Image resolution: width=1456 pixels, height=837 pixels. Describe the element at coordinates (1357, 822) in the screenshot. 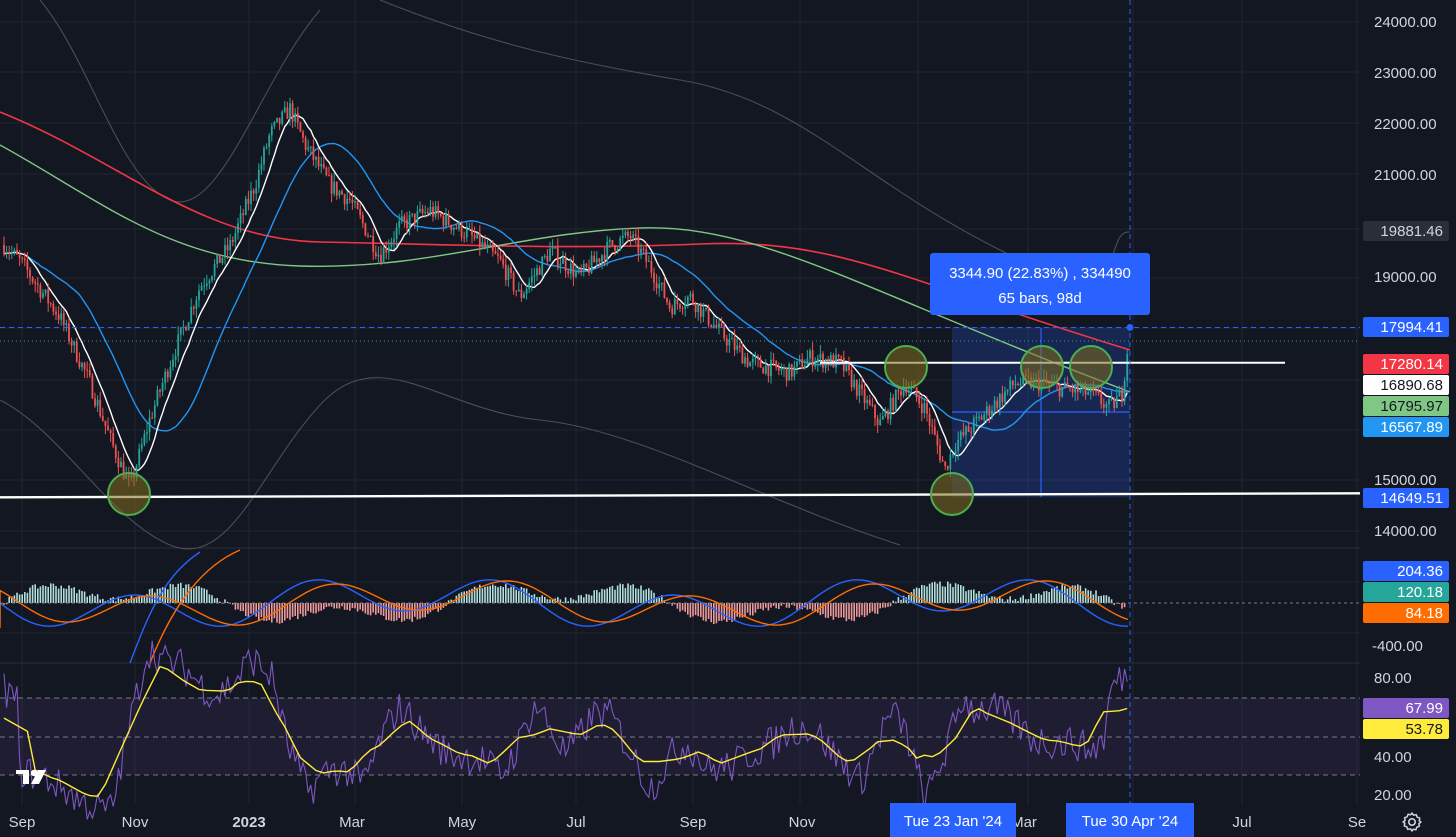

I see `time-axis-label: Se` at that location.